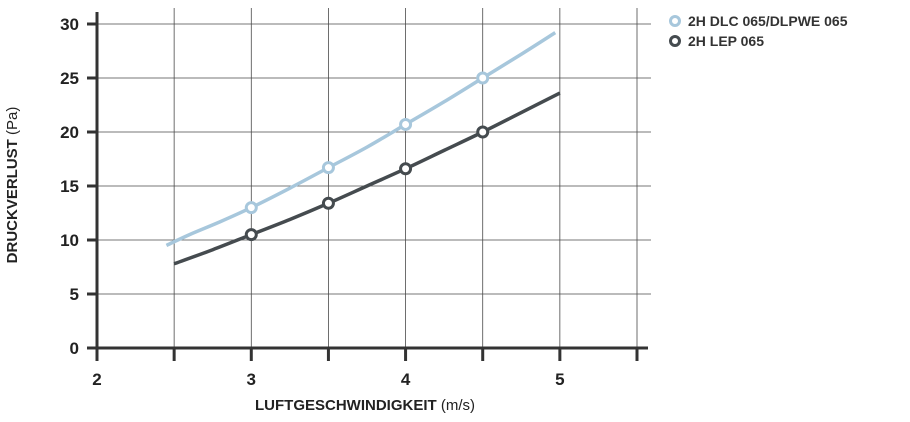 The width and height of the screenshot is (910, 422). Describe the element at coordinates (96, 379) in the screenshot. I see `x-tick-label: 2` at that location.